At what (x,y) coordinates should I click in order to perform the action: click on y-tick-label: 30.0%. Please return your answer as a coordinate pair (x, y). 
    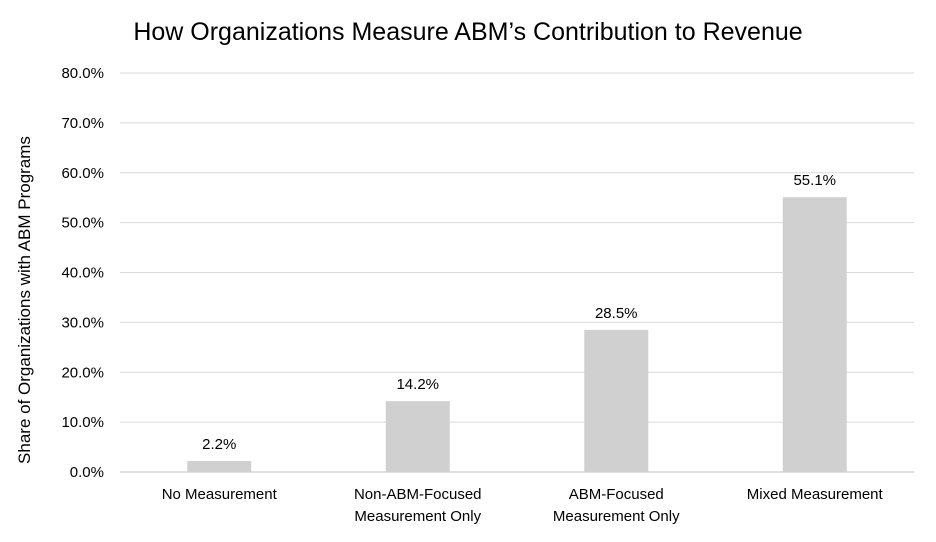
    Looking at the image, I should click on (82, 322).